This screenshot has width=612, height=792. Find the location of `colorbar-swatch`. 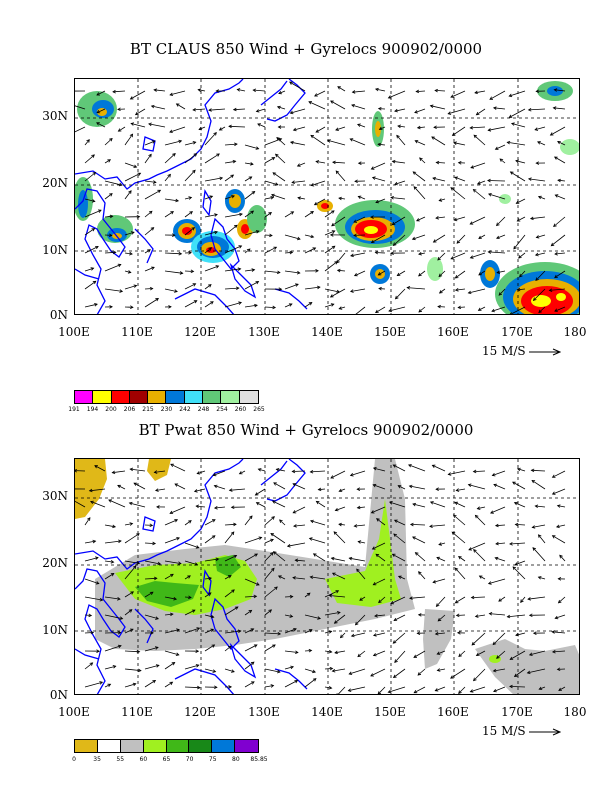

colorbar-swatch is located at coordinates (246, 746).